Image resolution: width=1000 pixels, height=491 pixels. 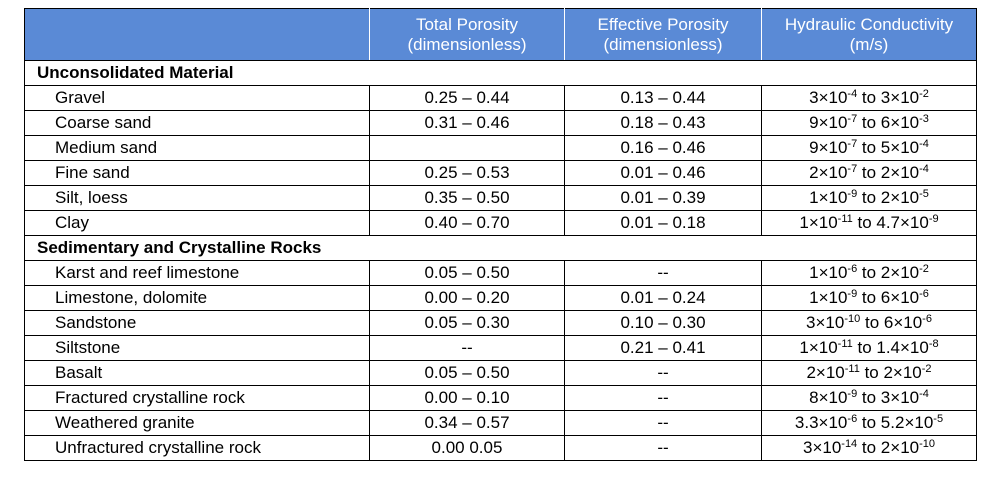 What do you see at coordinates (895, 422) in the screenshot?
I see `text: to 5.2×10` at bounding box center [895, 422].